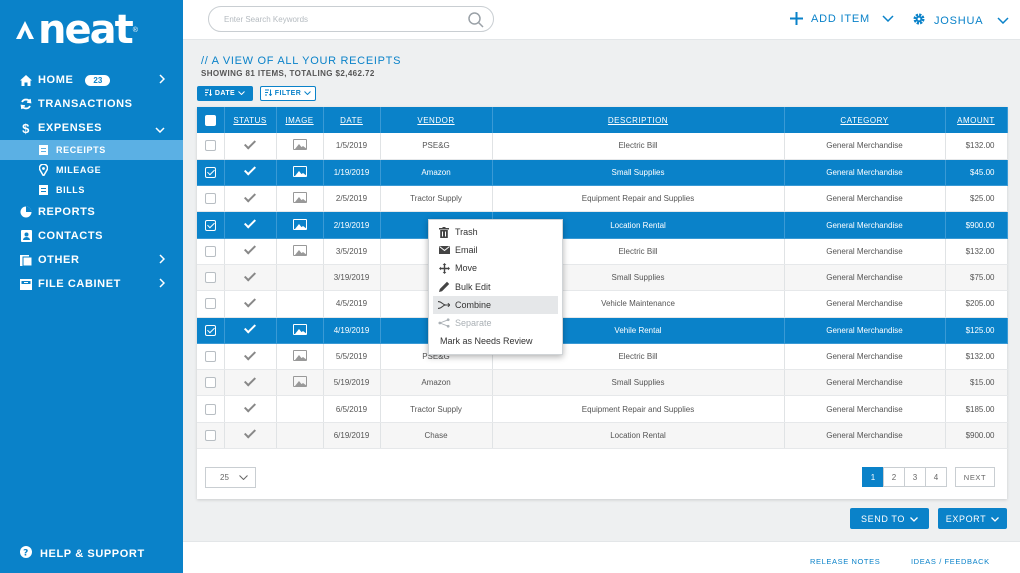 This screenshot has height=573, width=1020. Describe the element at coordinates (300, 120) in the screenshot. I see `column-header-image: IMAGE` at that location.